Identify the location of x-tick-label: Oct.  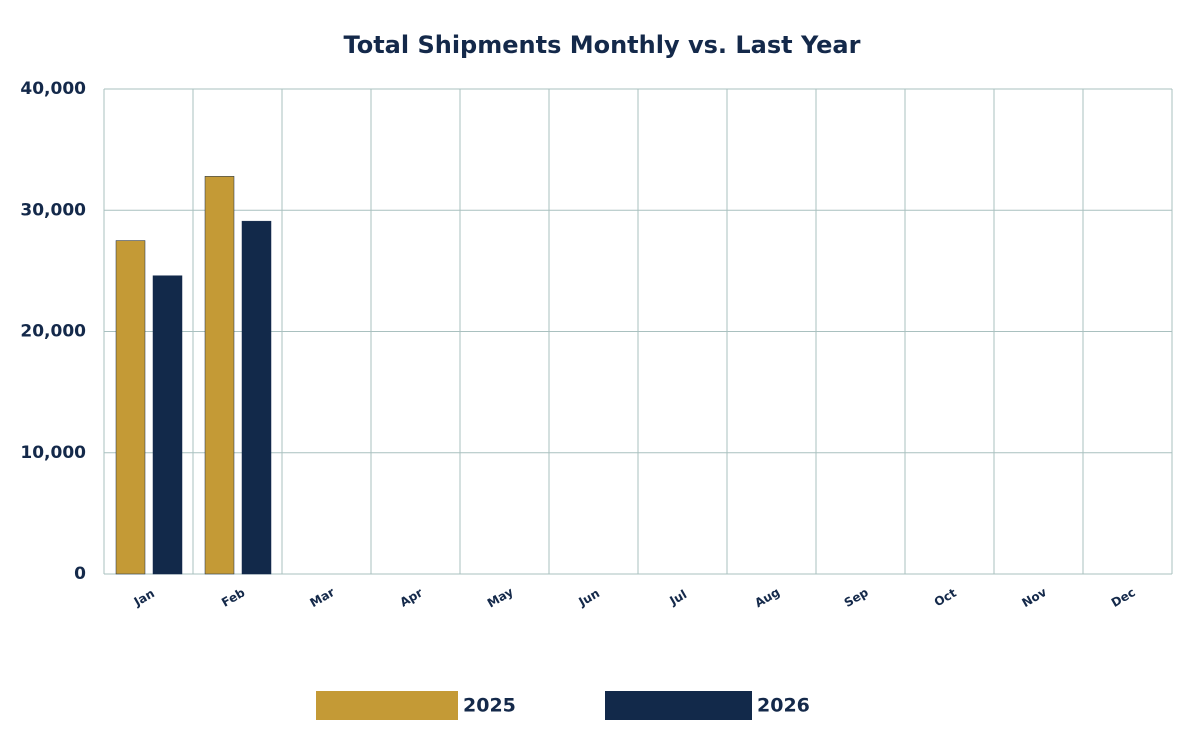
(945, 598).